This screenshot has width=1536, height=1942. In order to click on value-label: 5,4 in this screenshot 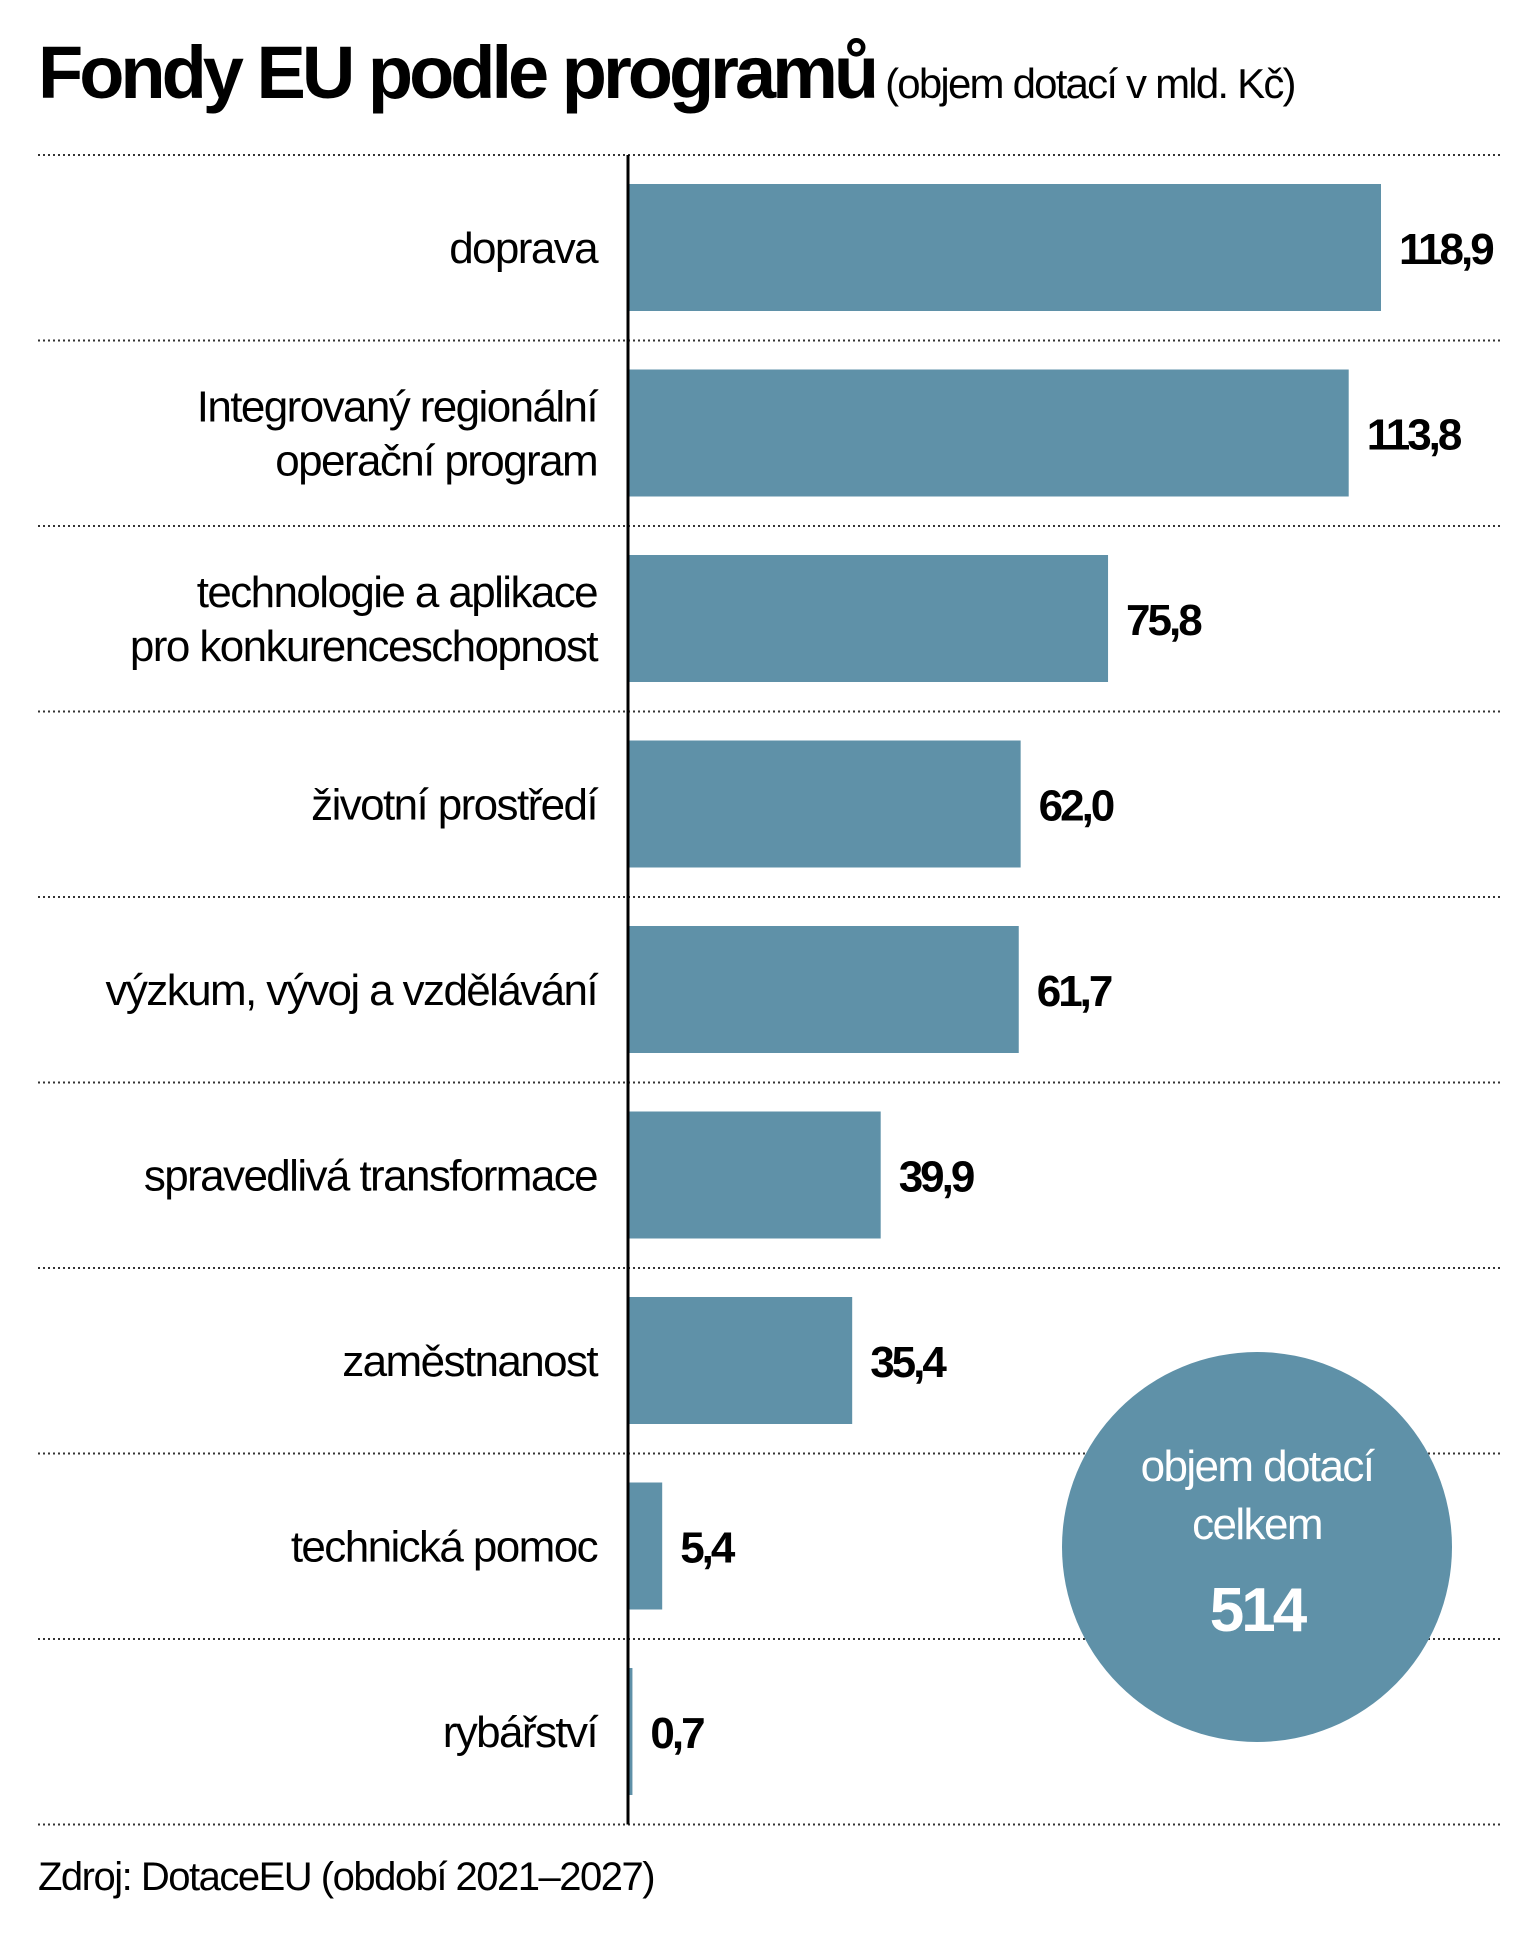, I will do `click(708, 1547)`.